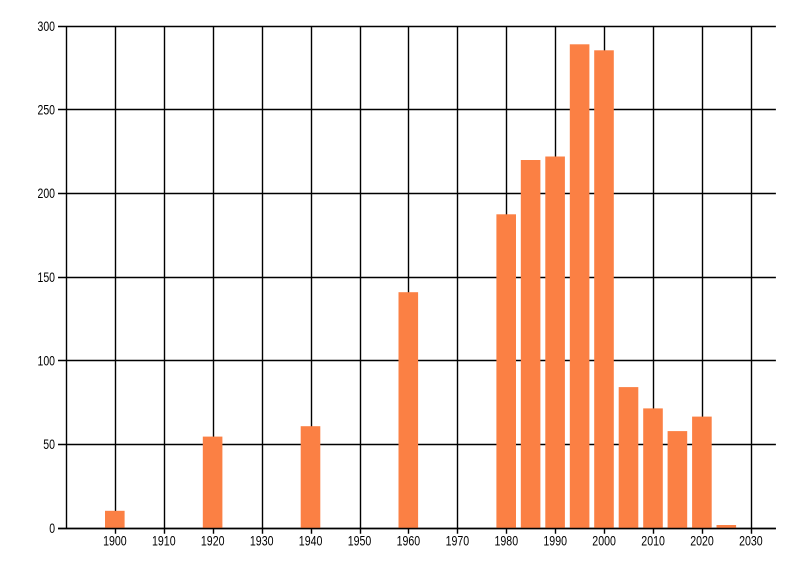 The width and height of the screenshot is (800, 576). What do you see at coordinates (360, 540) in the screenshot?
I see `svg-text: 1950` at bounding box center [360, 540].